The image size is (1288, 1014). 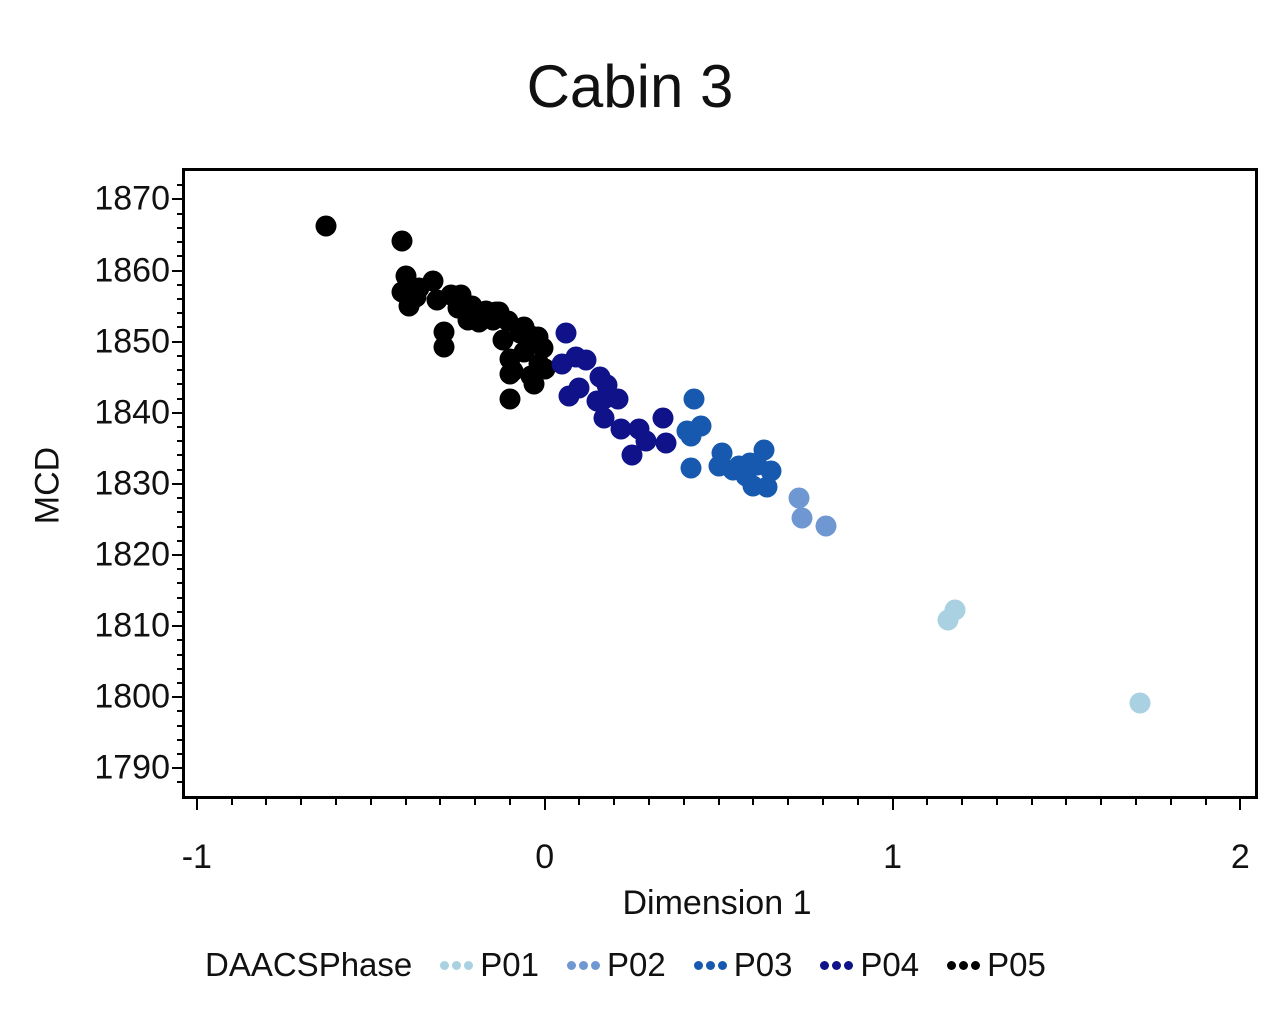 What do you see at coordinates (457, 965) in the screenshot?
I see `legend-marker-p01` at bounding box center [457, 965].